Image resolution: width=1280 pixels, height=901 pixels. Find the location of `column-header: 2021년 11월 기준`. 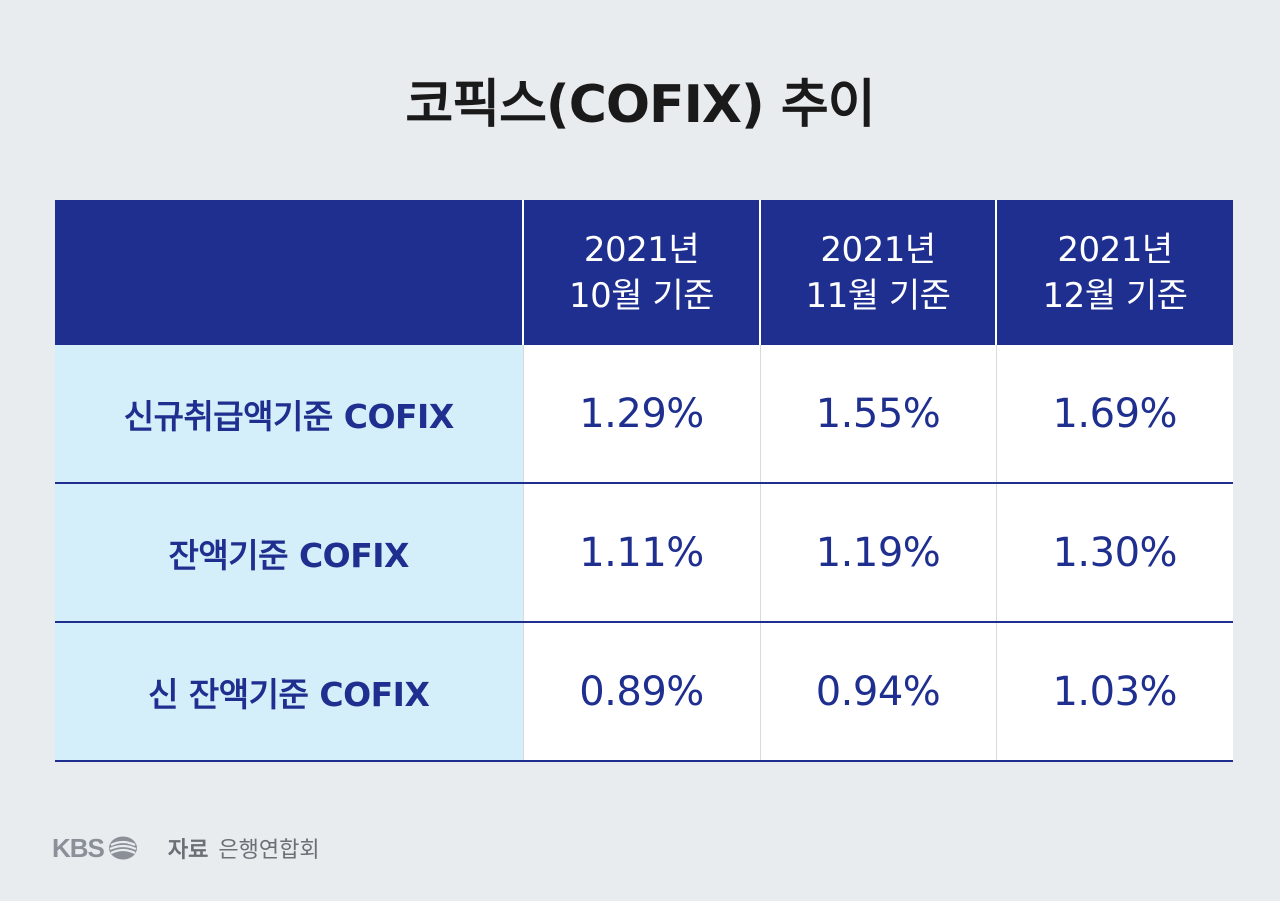

column-header: 2021년 11월 기준 is located at coordinates (877, 272).